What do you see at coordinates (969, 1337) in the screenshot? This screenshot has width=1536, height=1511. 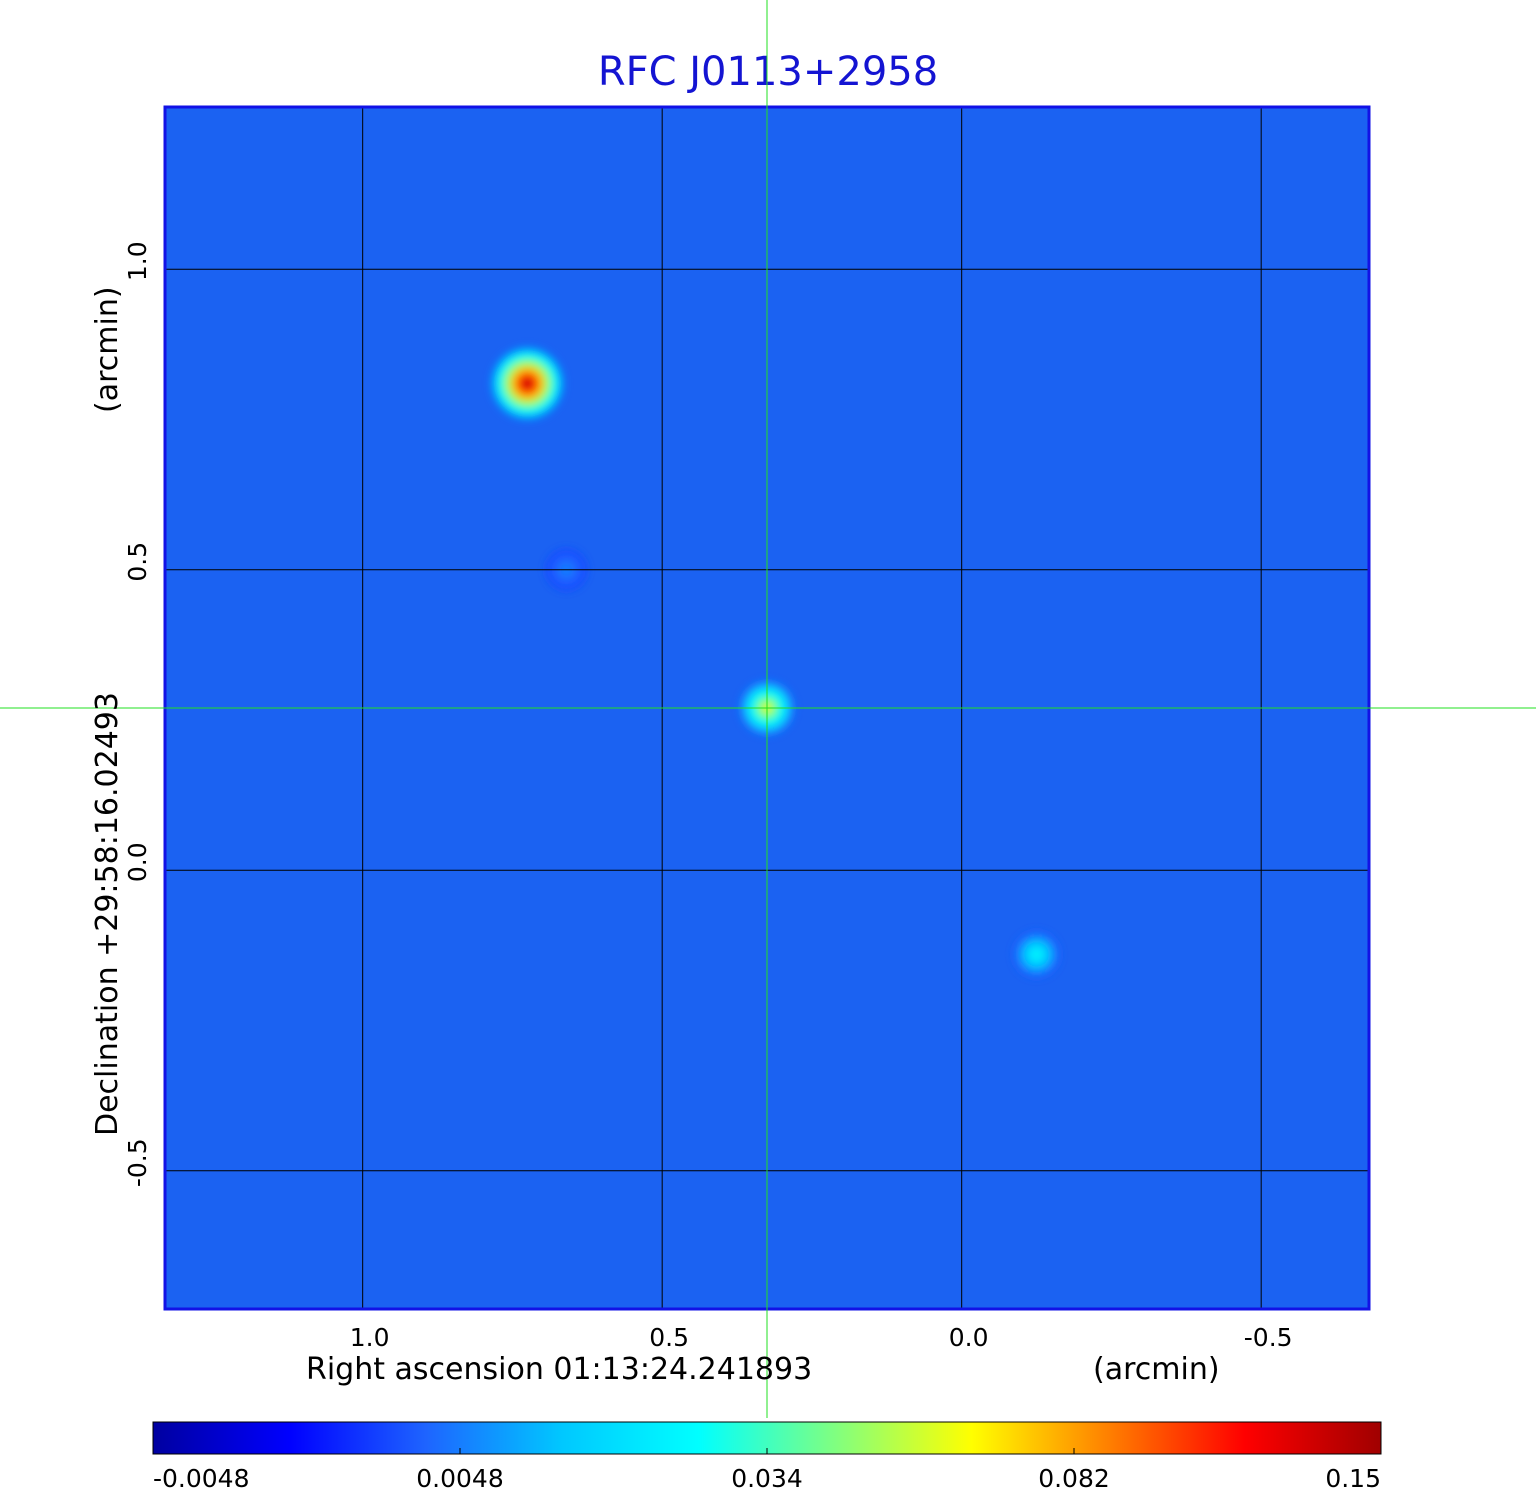 I see `x-tick-label-3: 0.0` at bounding box center [969, 1337].